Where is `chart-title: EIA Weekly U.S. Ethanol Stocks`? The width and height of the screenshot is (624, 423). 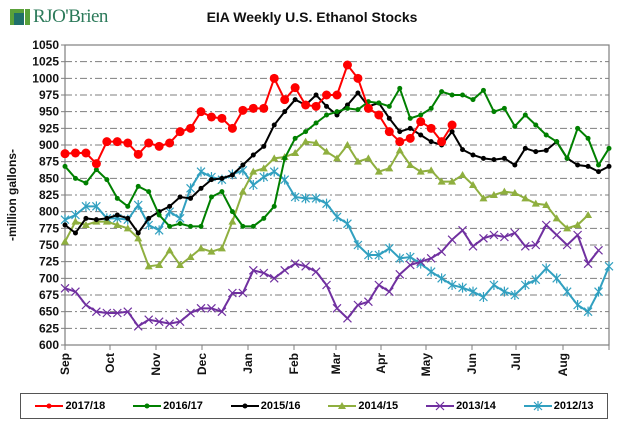 chart-title: EIA Weekly U.S. Ethanol Stocks is located at coordinates (312, 17).